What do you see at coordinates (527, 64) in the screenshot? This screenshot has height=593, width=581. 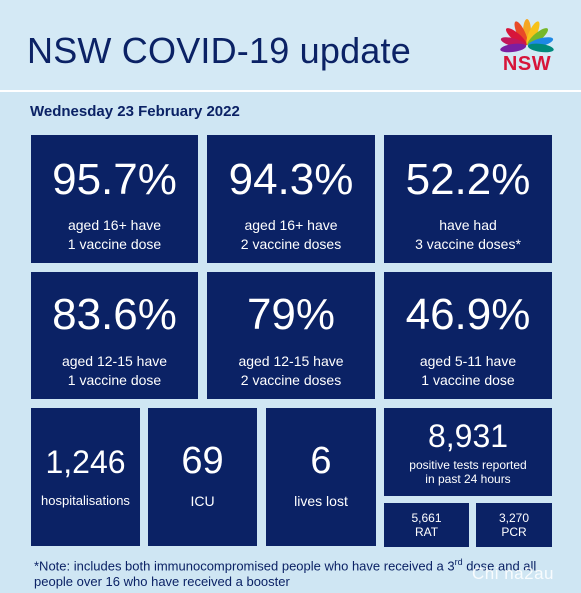 I see `logo-text: NSW` at bounding box center [527, 64].